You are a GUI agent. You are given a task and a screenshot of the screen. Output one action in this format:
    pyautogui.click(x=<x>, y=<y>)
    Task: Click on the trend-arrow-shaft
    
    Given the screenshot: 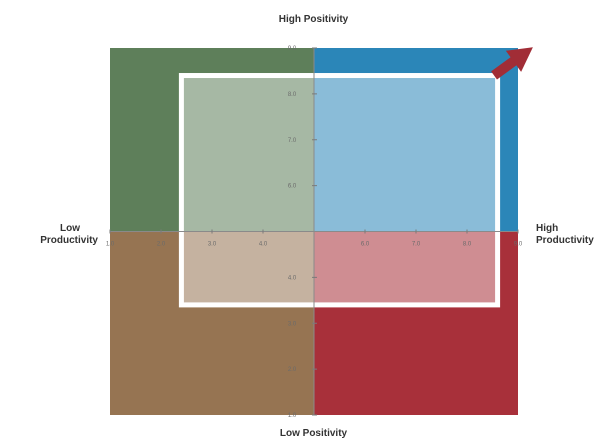 What is the action you would take?
    pyautogui.click(x=505, y=68)
    